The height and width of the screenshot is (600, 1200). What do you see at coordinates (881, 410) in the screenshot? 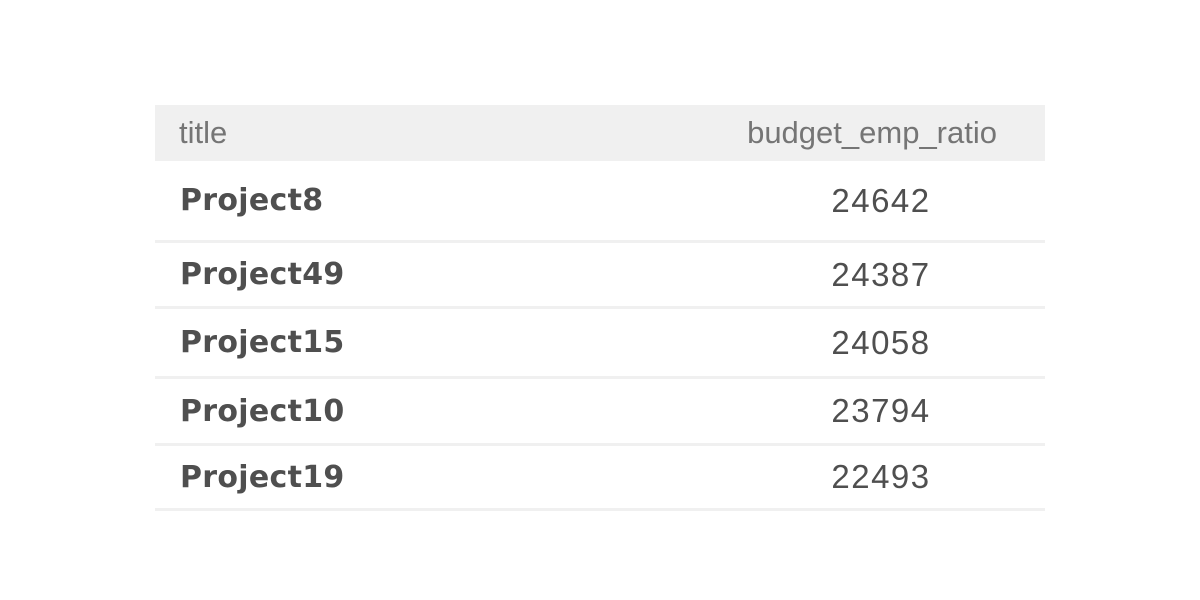
I see `cell-budget-emp-ratio: 23794` at bounding box center [881, 410].